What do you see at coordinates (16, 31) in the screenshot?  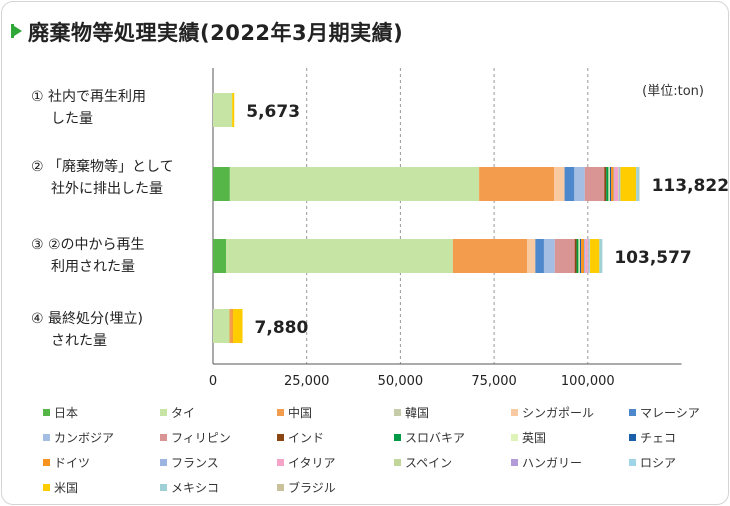 I see `title-marker-icon` at bounding box center [16, 31].